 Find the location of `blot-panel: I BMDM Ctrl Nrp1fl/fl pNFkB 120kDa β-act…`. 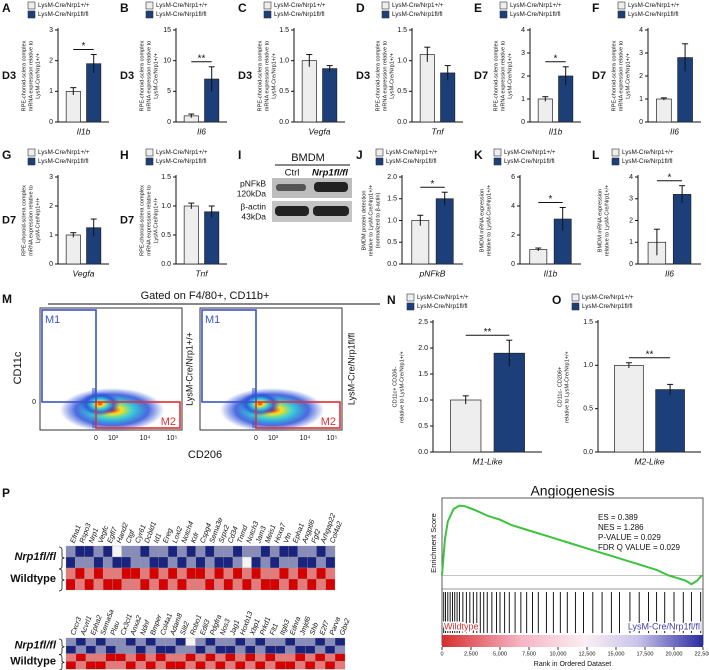

blot-panel: I BMDM Ctrl Nrp1fl/fl pNFkB 120kDa β-act… is located at coordinates (294, 185).